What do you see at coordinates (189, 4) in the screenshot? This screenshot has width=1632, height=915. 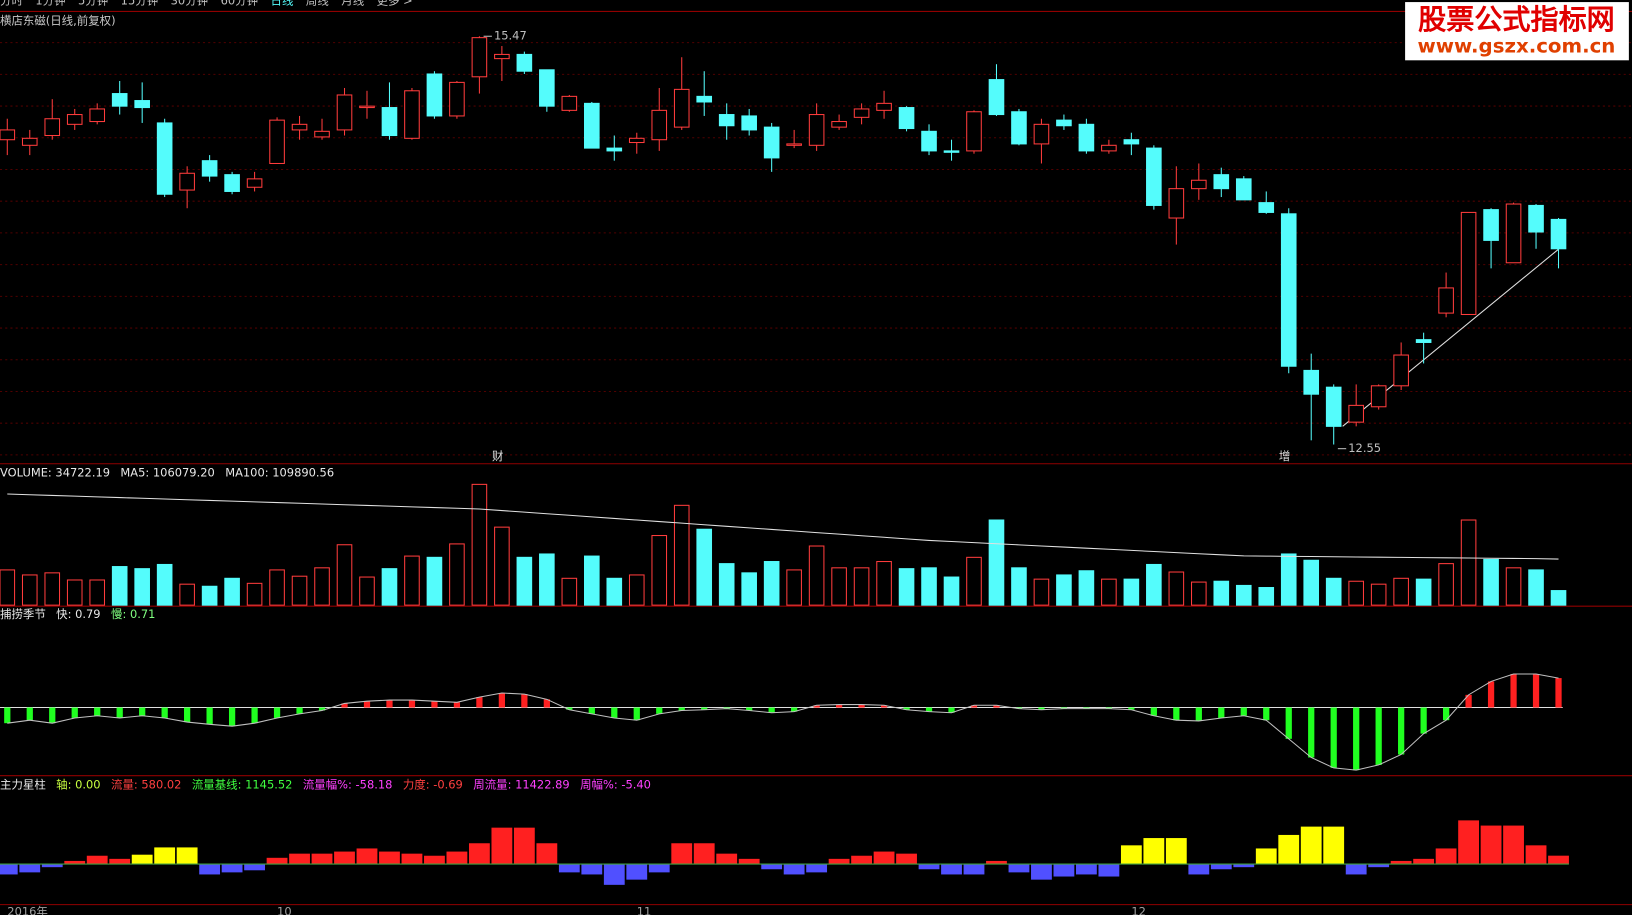 I see `menu-item: 30分钟` at bounding box center [189, 4].